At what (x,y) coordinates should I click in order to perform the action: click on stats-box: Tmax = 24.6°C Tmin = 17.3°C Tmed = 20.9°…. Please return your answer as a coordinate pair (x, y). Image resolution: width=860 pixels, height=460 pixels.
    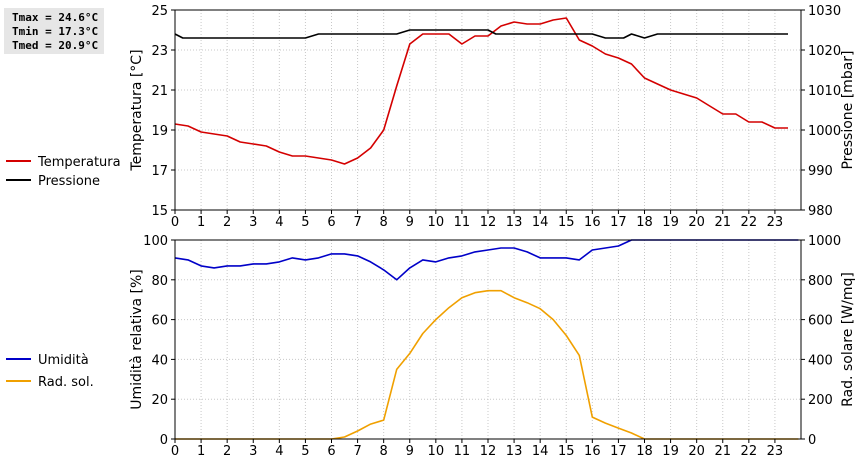
    Looking at the image, I should click on (54, 31).